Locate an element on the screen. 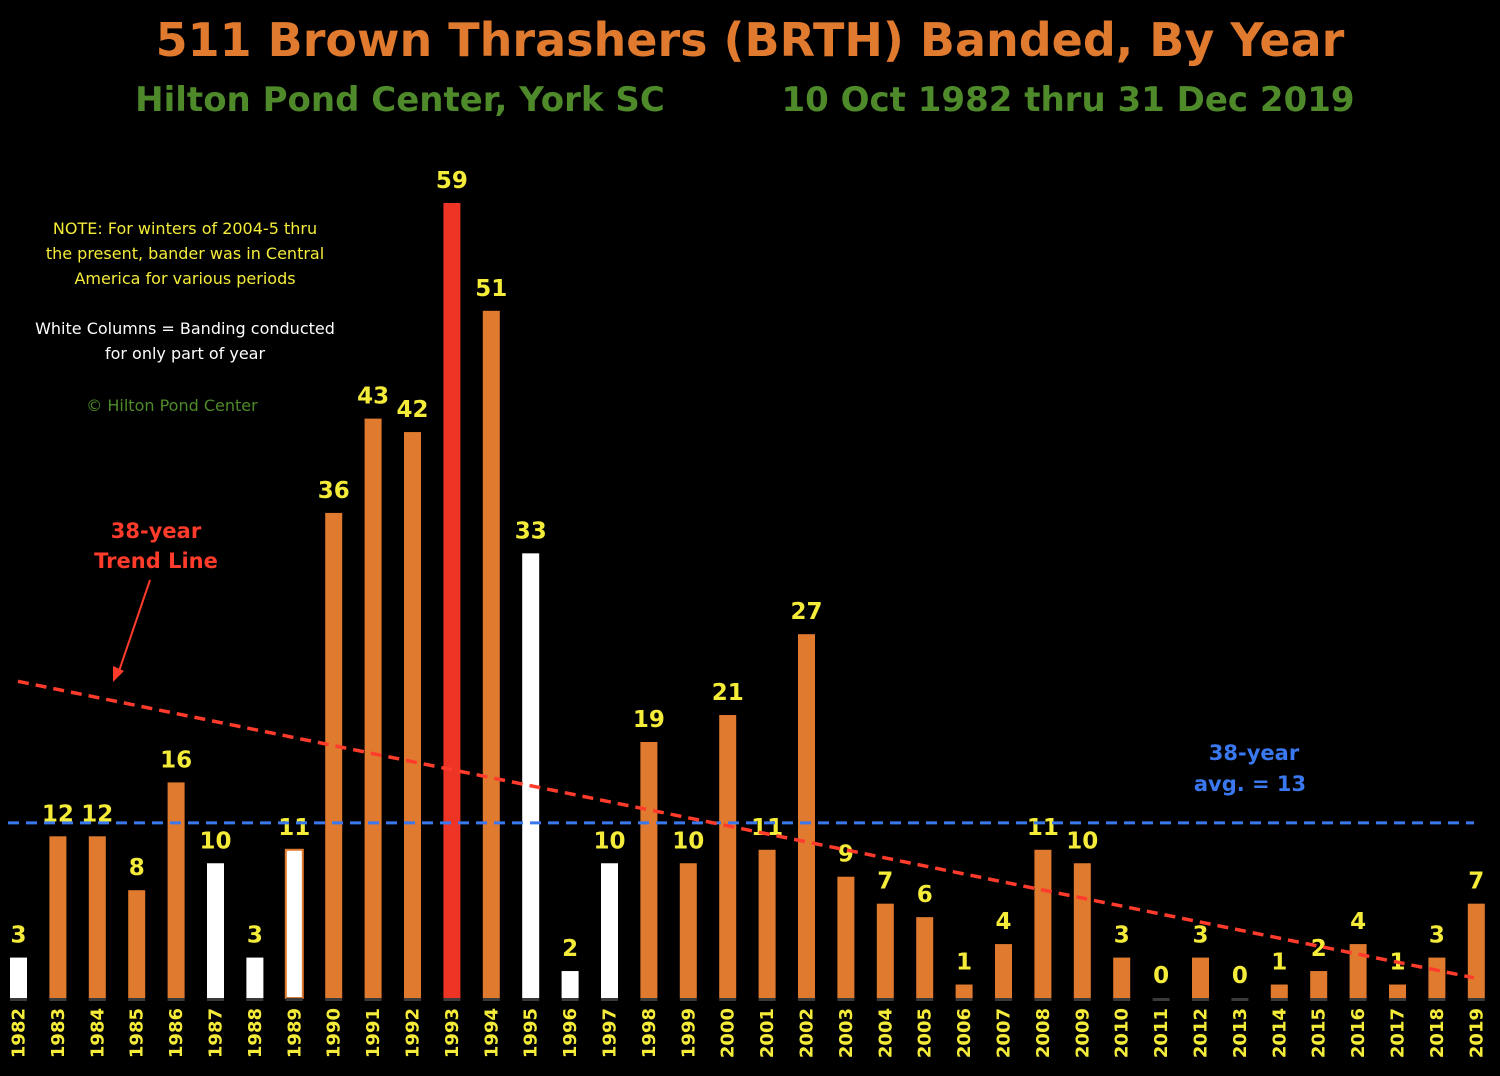 Image resolution: width=1500 pixels, height=1076 pixels. tick-label-1995: 1995 is located at coordinates (531, 1033).